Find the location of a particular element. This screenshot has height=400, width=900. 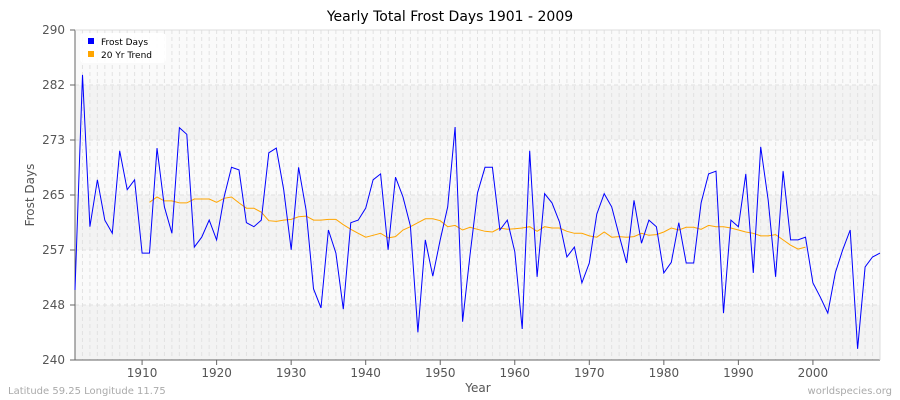

y-tick-label: 240 is located at coordinates (53, 360).